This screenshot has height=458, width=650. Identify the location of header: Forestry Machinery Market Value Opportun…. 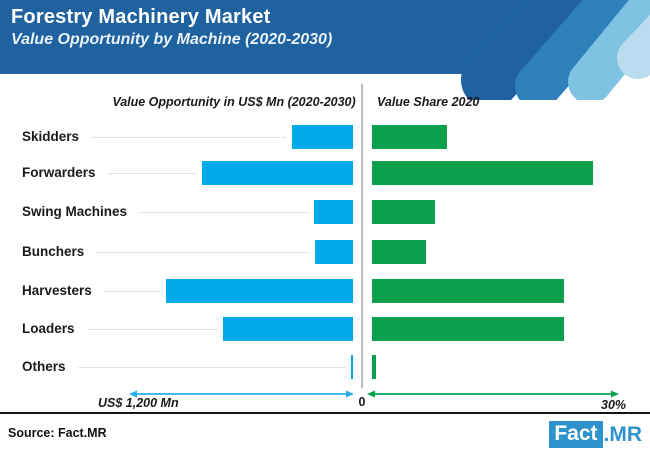
(171, 27).